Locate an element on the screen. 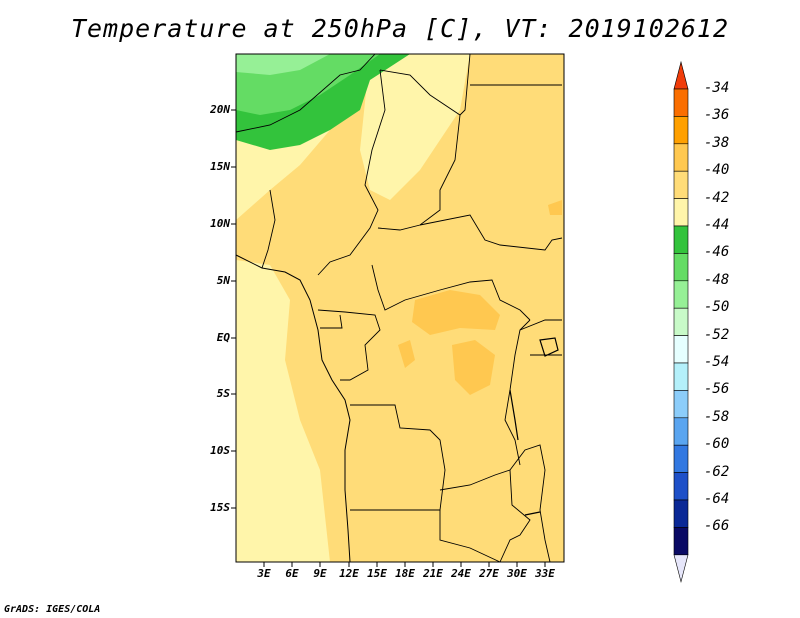 The image size is (800, 618). warm-patch-south is located at coordinates (473, 367).